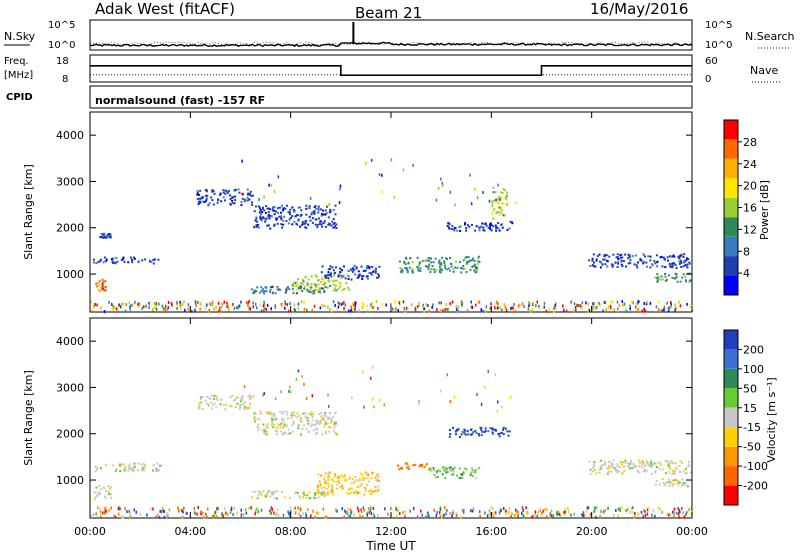  Describe the element at coordinates (770, 36) in the screenshot. I see `noise-right-label: N.Search` at that location.